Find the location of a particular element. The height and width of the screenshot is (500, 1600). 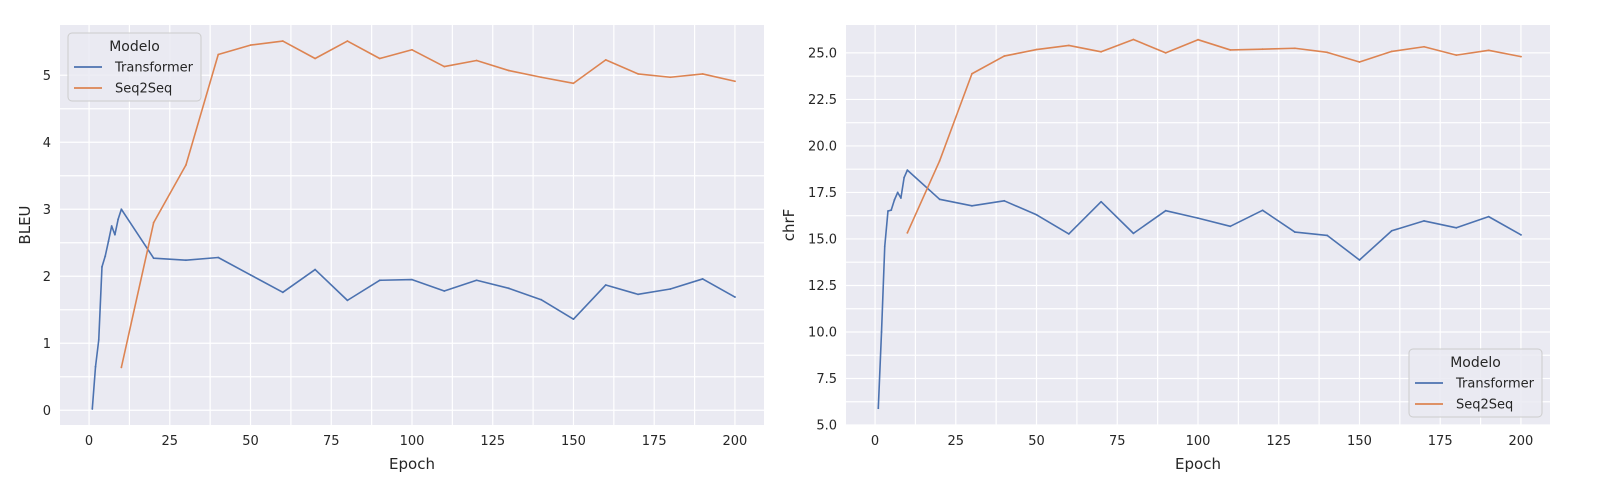

y-tick-label: 17.5 is located at coordinates (822, 193).